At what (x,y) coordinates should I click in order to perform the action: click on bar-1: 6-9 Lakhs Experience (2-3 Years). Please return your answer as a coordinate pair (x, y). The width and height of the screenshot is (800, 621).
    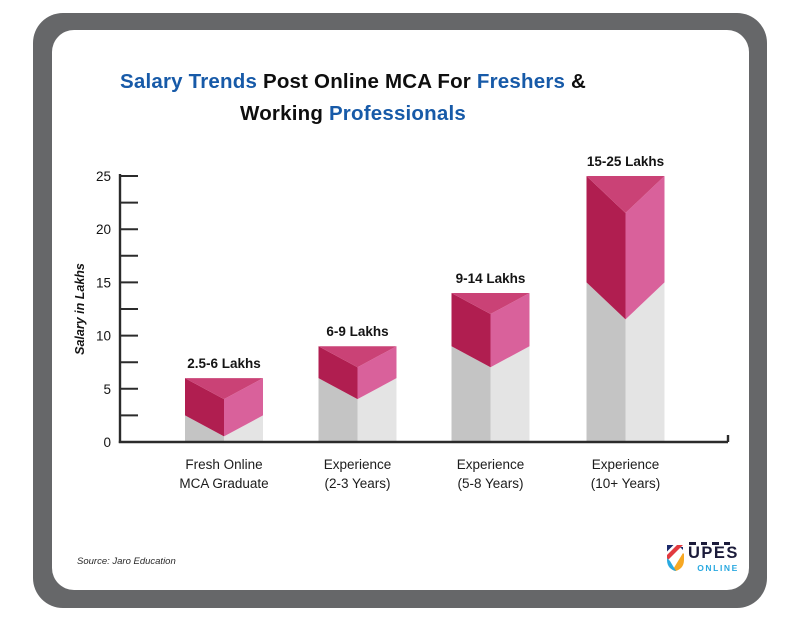
    Looking at the image, I should click on (357, 407).